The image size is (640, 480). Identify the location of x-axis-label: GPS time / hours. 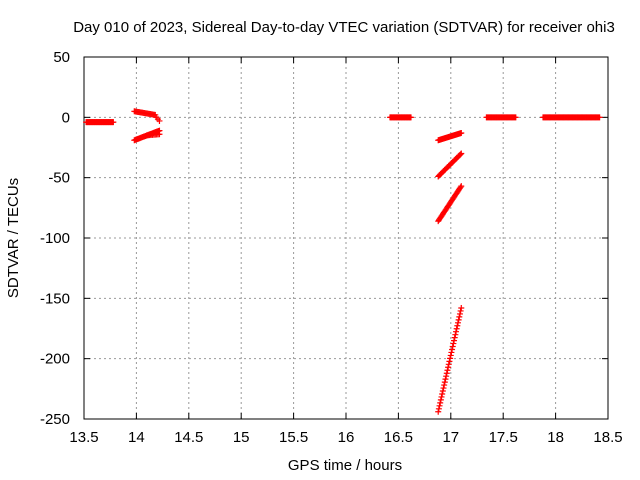
(345, 465).